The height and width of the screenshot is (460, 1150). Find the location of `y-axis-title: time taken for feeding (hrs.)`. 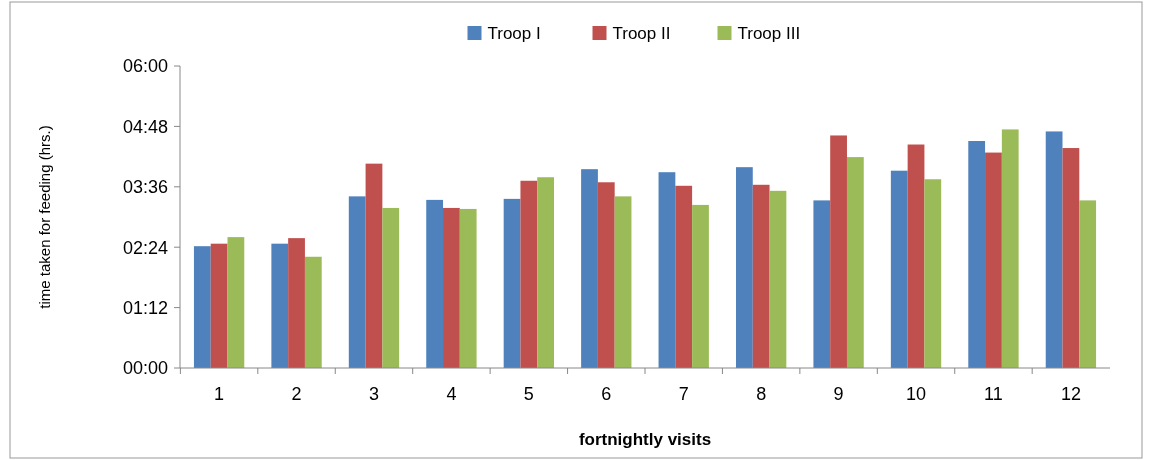

y-axis-title: time taken for feeding (hrs.) is located at coordinates (44, 217).